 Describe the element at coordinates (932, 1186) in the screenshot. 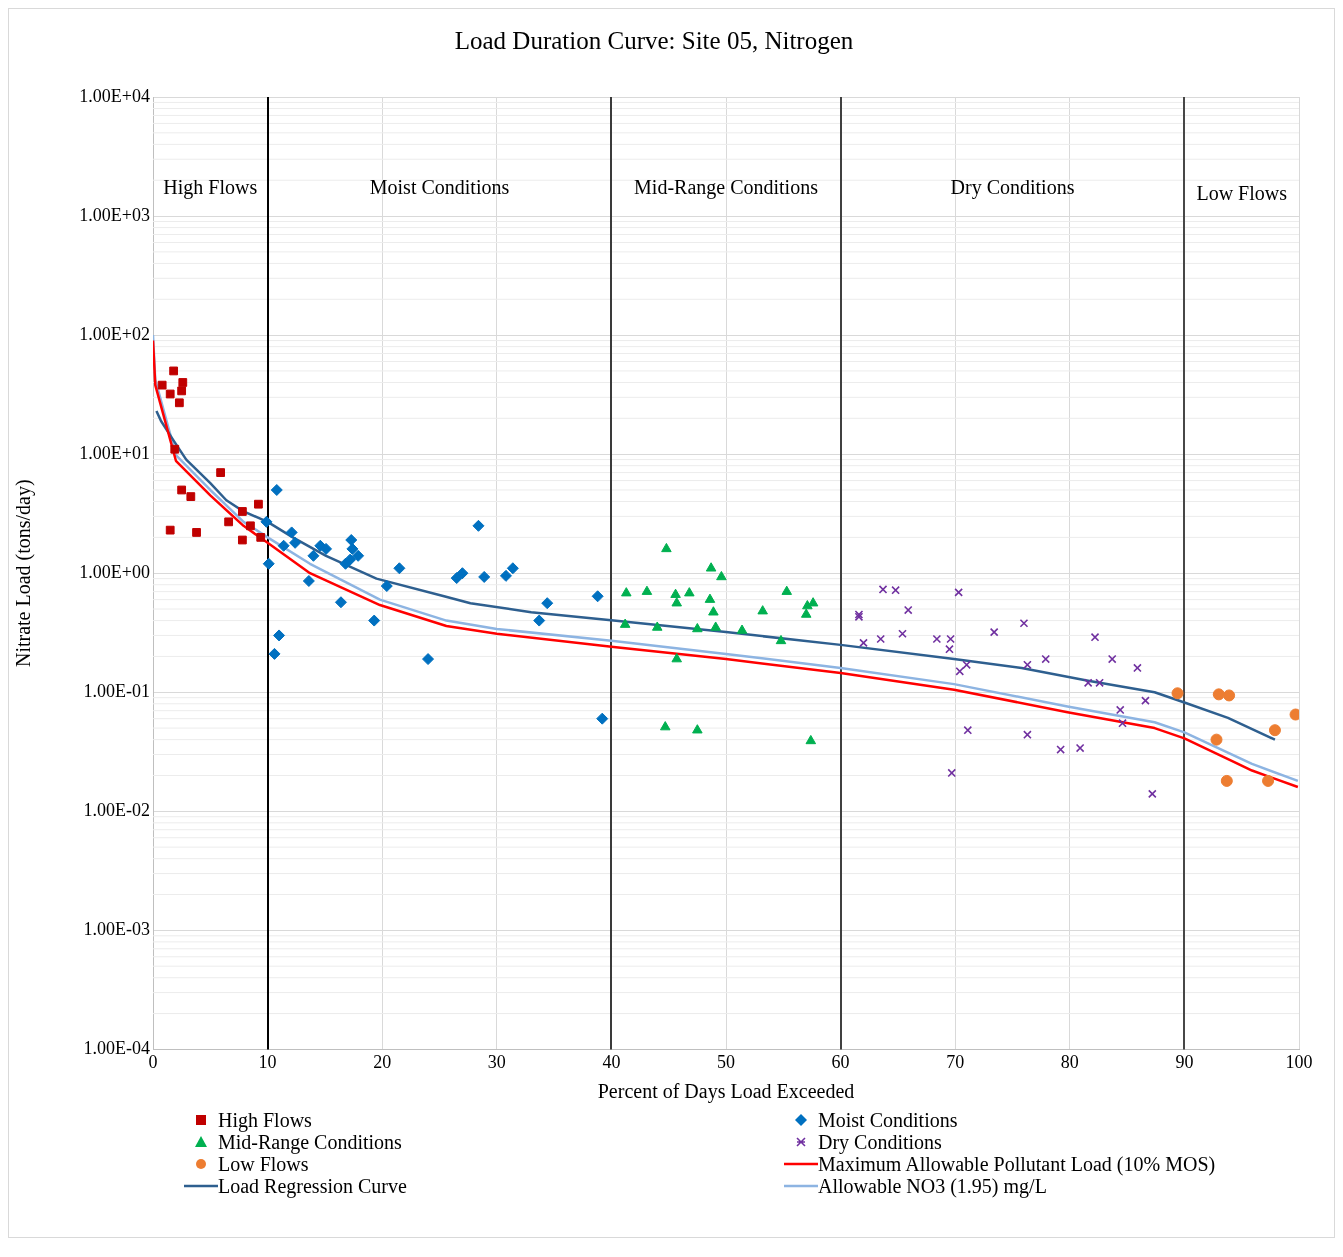

I see `legend-label: Allowable NO3 (1.95) mg/L` at that location.